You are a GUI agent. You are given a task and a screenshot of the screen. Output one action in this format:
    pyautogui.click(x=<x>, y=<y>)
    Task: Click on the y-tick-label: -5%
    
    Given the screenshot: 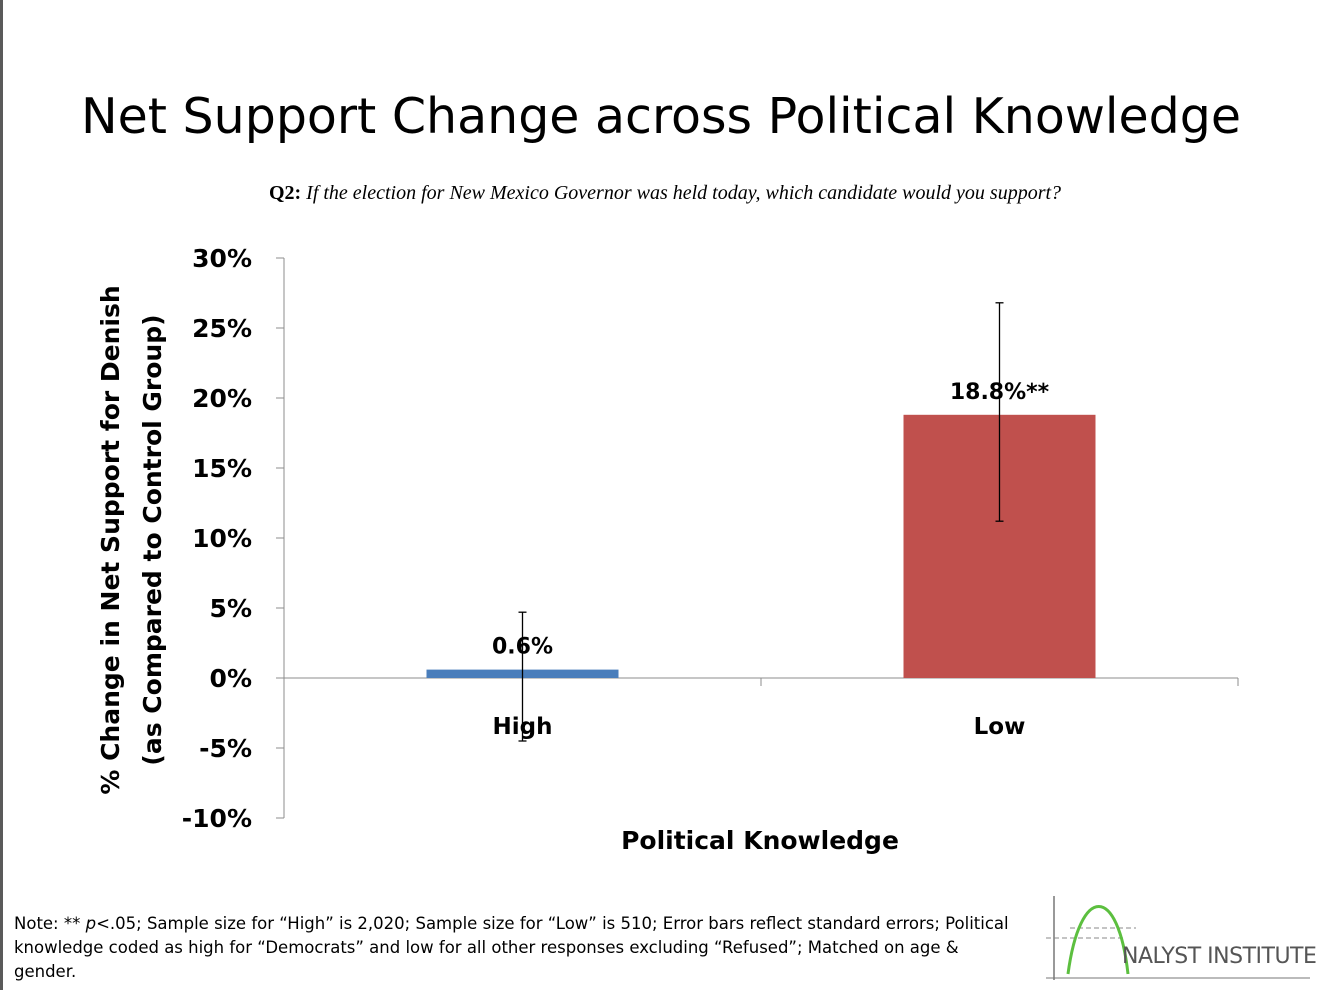 What is the action you would take?
    pyautogui.click(x=225, y=748)
    